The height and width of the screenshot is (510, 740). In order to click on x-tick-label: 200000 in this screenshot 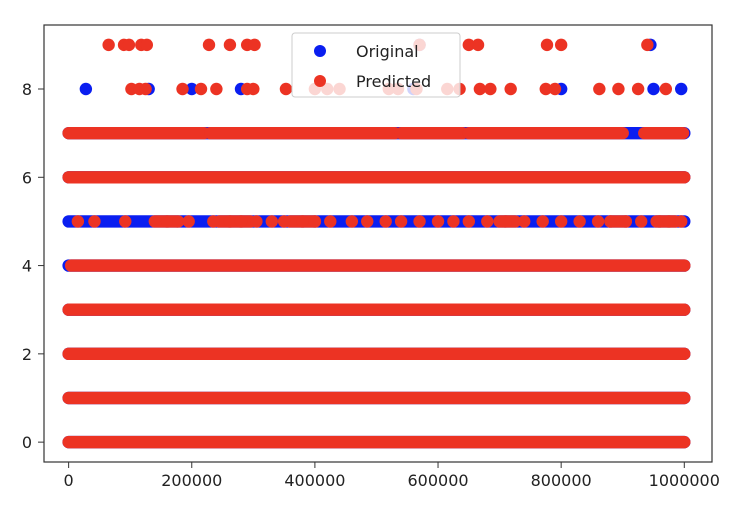, I will do `click(191, 480)`.